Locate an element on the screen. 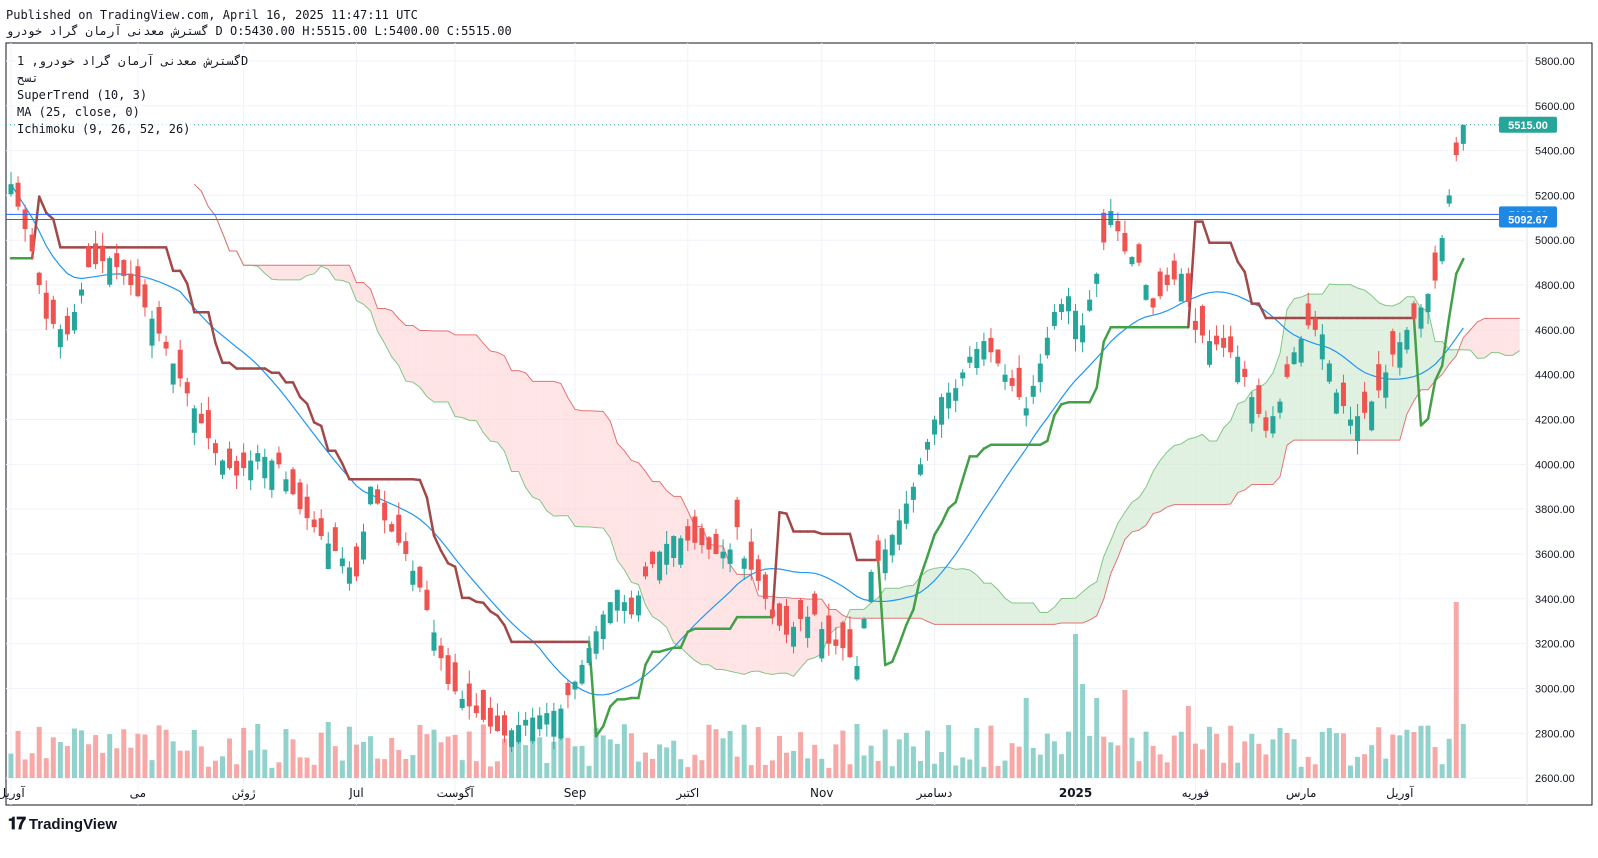 The width and height of the screenshot is (1598, 858). horizontal-lines: 5515.005115.115092.67 is located at coordinates (781, 172).